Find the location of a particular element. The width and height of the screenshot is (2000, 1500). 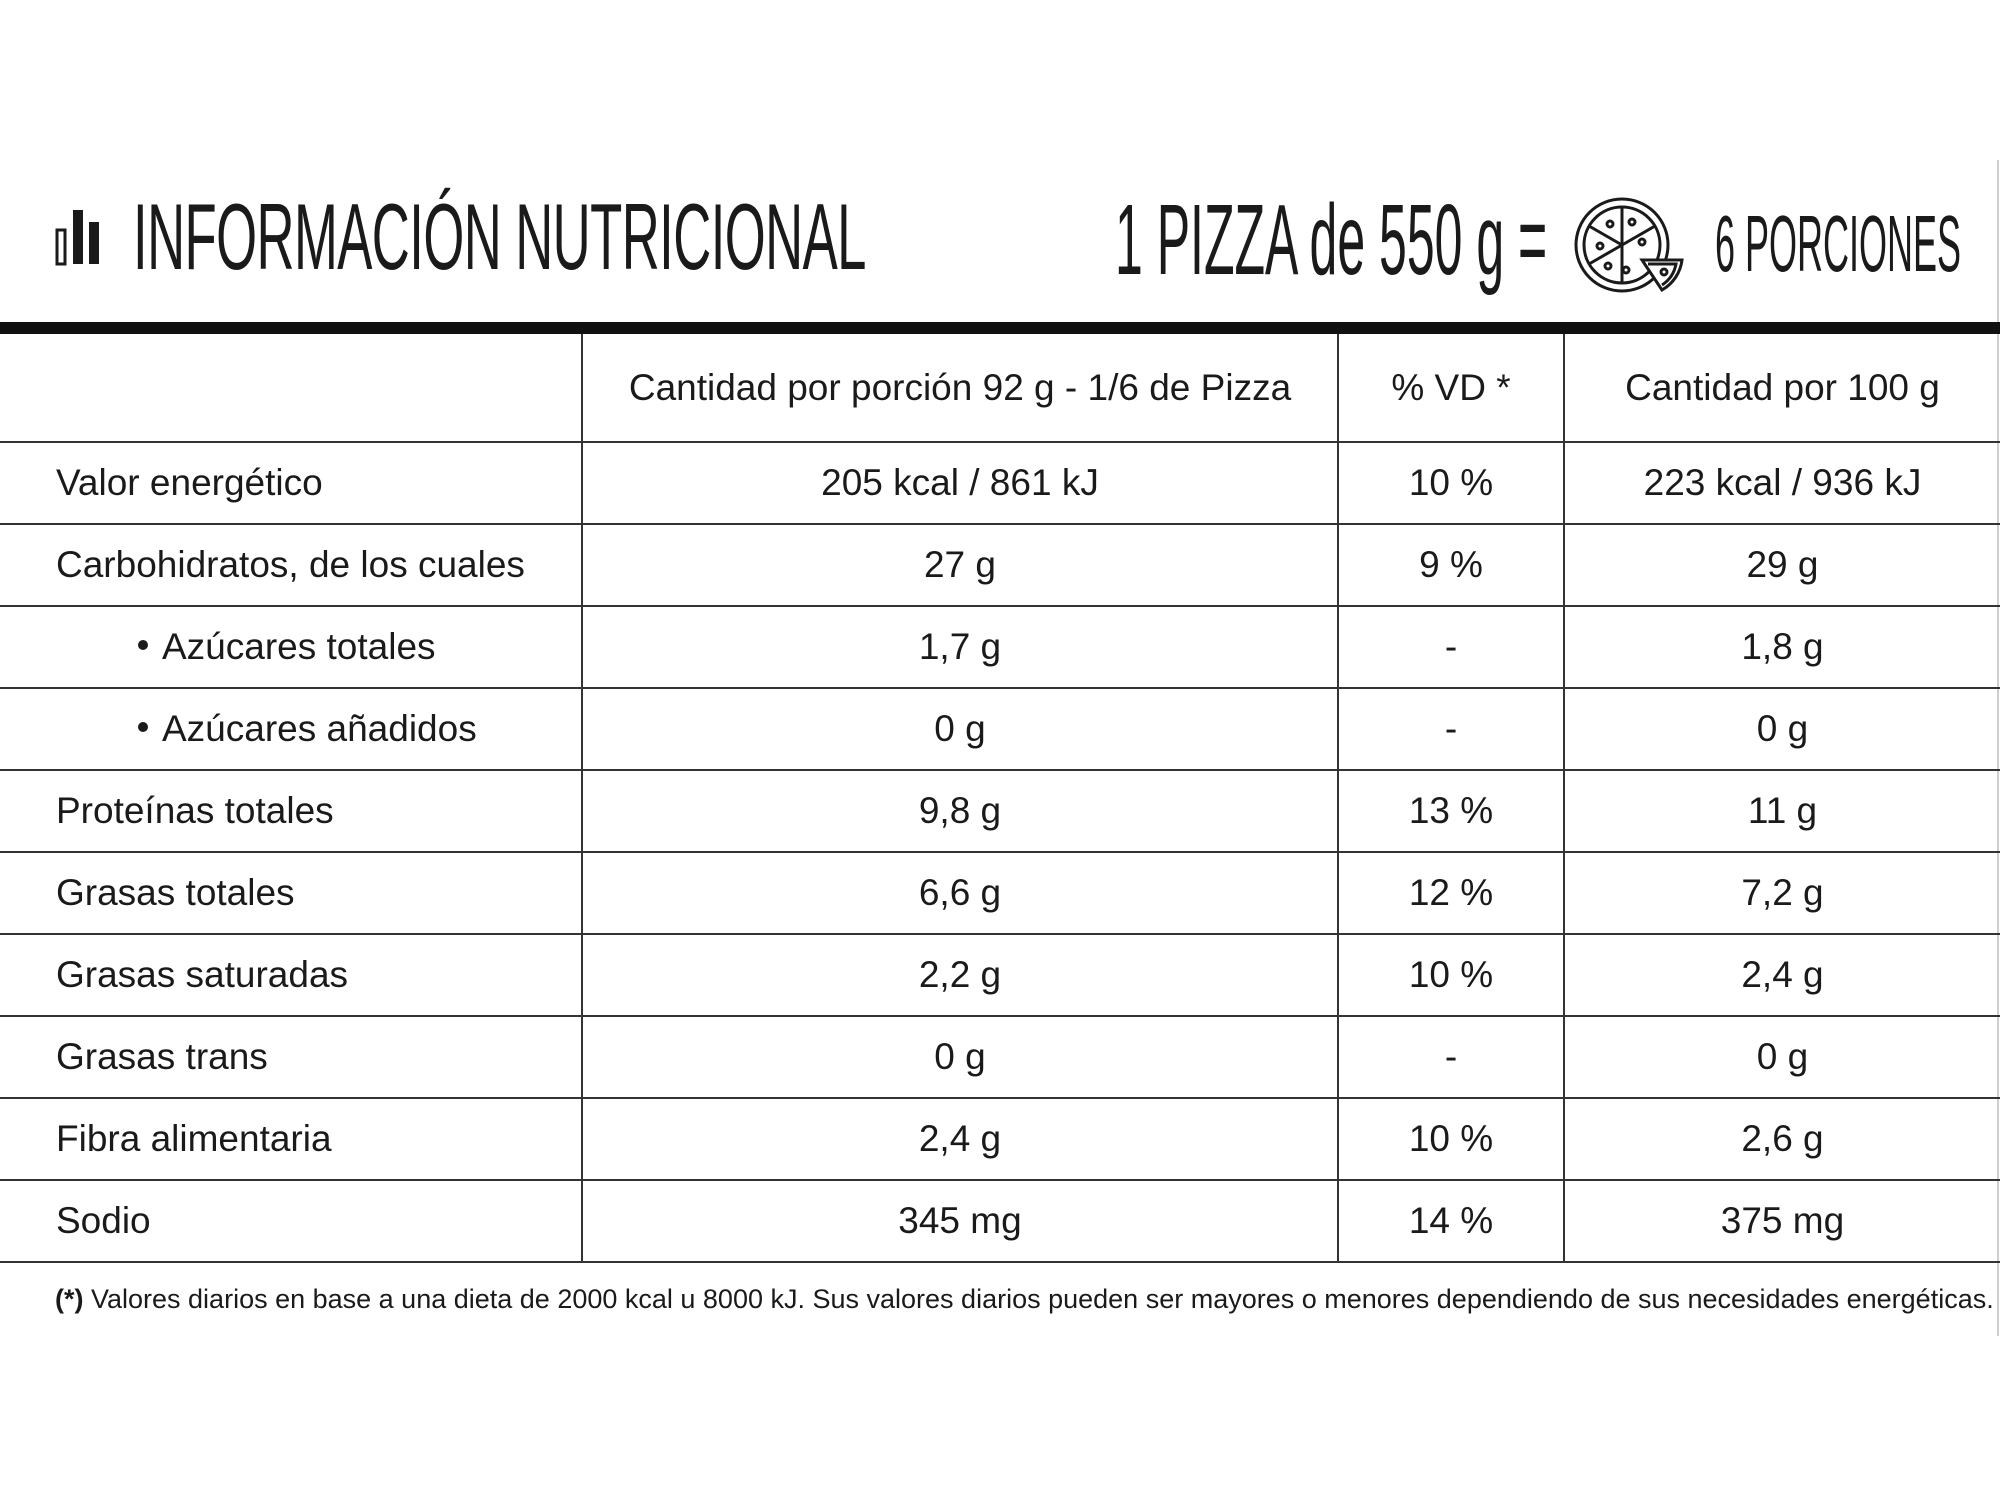

bar-chart-icon is located at coordinates (77, 238).